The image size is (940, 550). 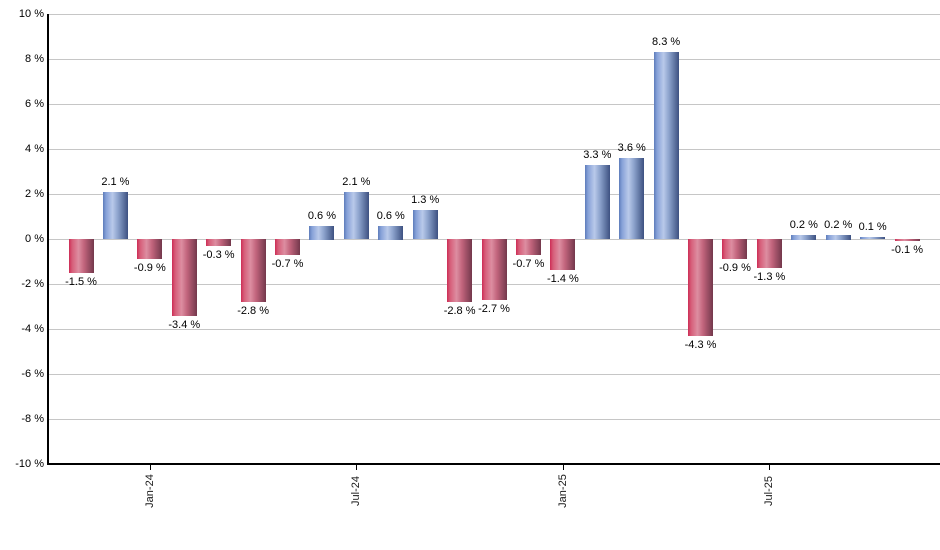 What do you see at coordinates (29, 464) in the screenshot?
I see `y-axis-label: -10 %` at bounding box center [29, 464].